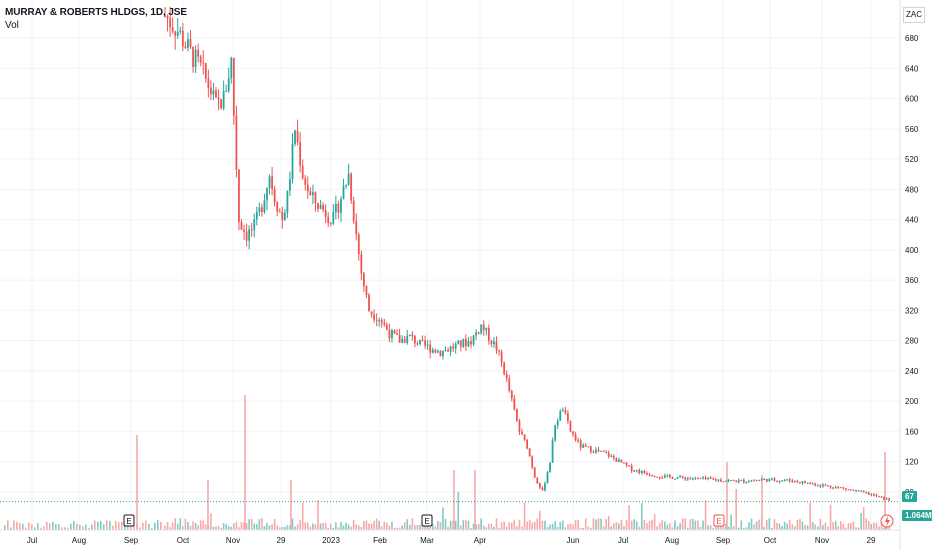 The width and height of the screenshot is (932, 550). Describe the element at coordinates (475, 500) in the screenshot. I see `volume-spike` at that location.